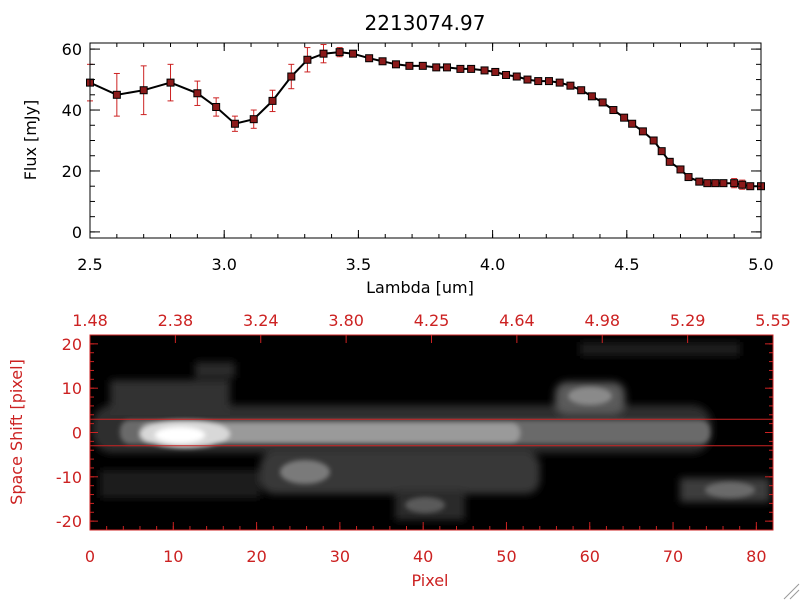 Image resolution: width=800 pixels, height=600 pixels. I want to click on image-top-axis-label: 4.98, so click(602, 320).